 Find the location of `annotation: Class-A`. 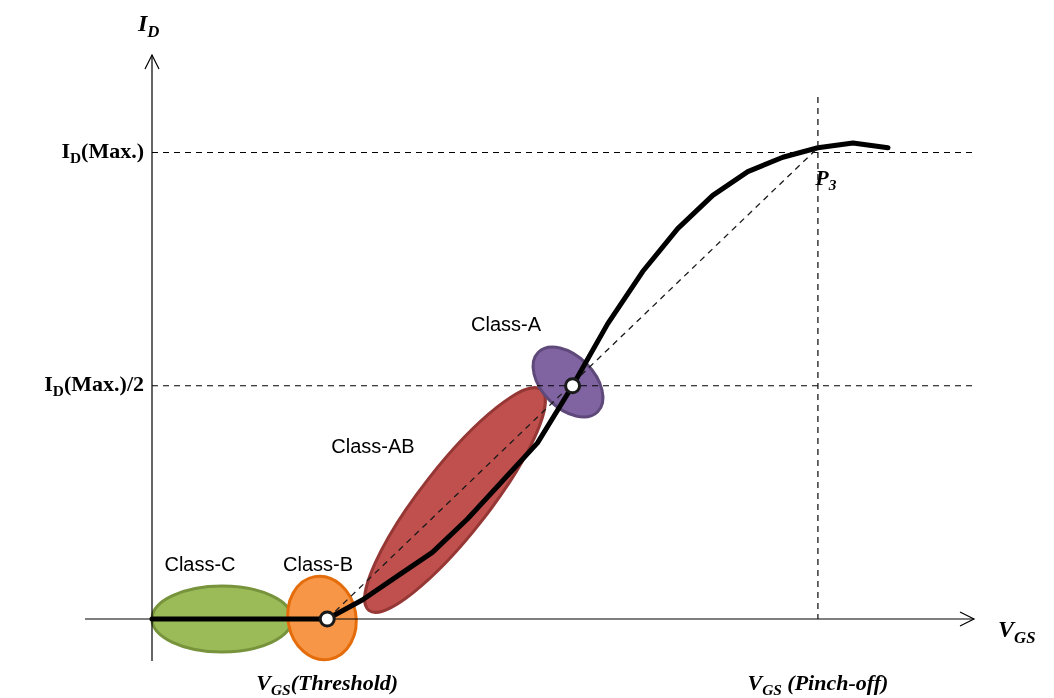

annotation: Class-A is located at coordinates (506, 323).